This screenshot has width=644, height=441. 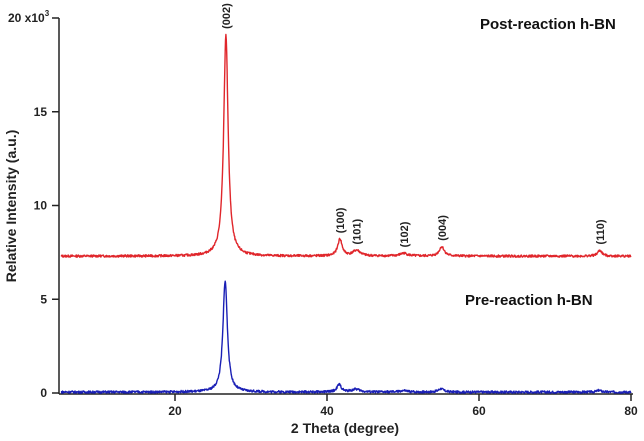 I want to click on x-tick-label: 40, so click(x=327, y=411).